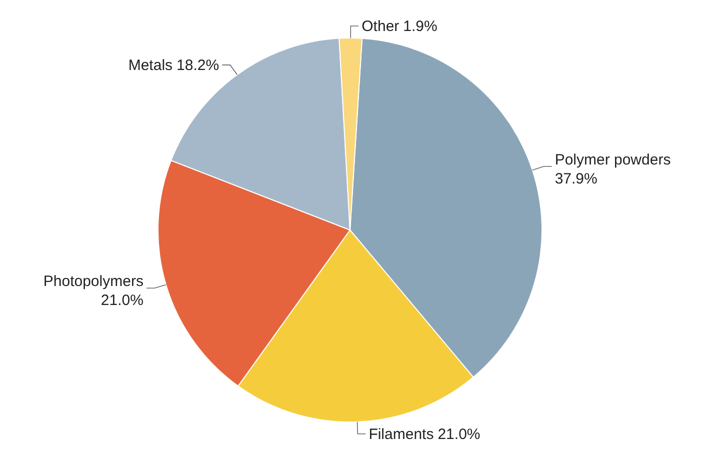 This screenshot has height=460, width=725. What do you see at coordinates (93, 281) in the screenshot?
I see `slice-label: Photopolymers` at bounding box center [93, 281].